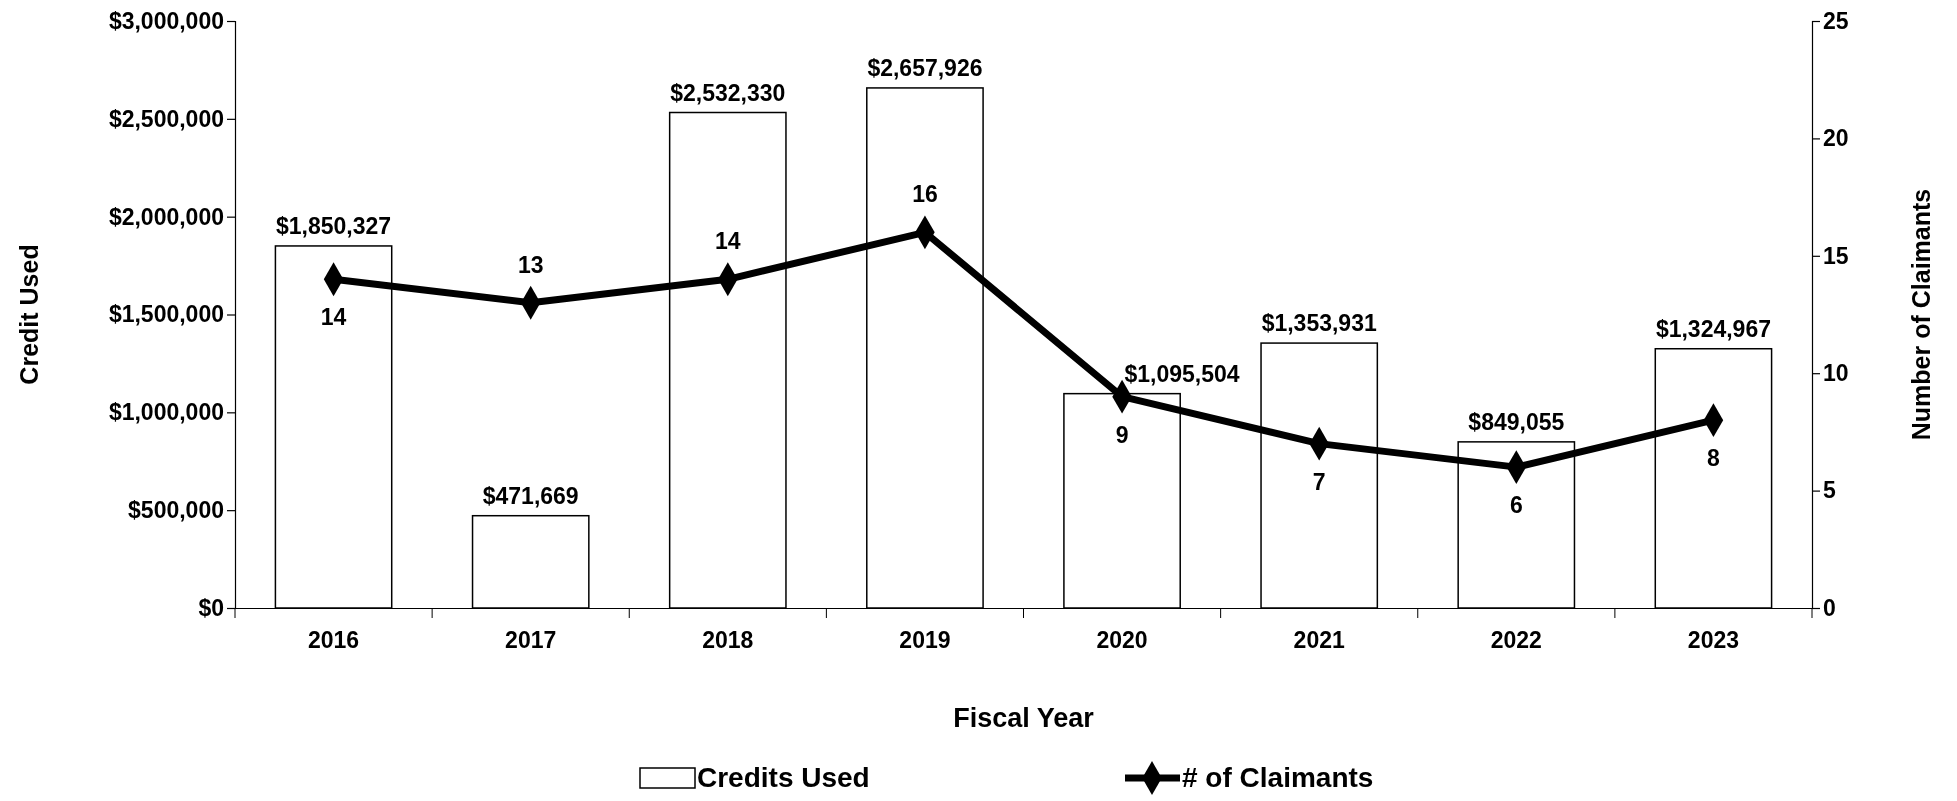 The height and width of the screenshot is (801, 1957). Describe the element at coordinates (176, 510) in the screenshot. I see `y-tick-label: $500,000` at that location.